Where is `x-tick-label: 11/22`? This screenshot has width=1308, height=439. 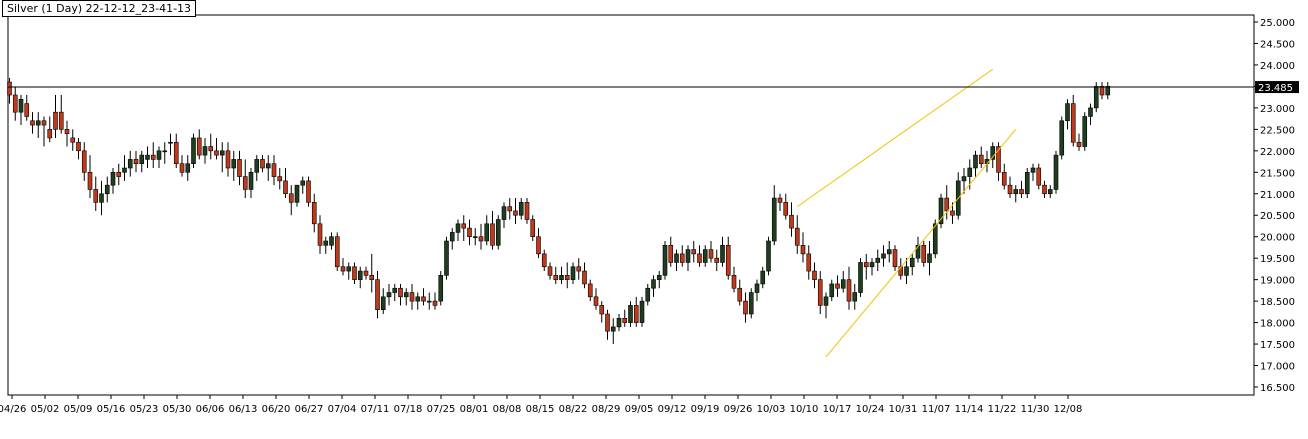 x-tick-label: 11/22 is located at coordinates (1002, 409).